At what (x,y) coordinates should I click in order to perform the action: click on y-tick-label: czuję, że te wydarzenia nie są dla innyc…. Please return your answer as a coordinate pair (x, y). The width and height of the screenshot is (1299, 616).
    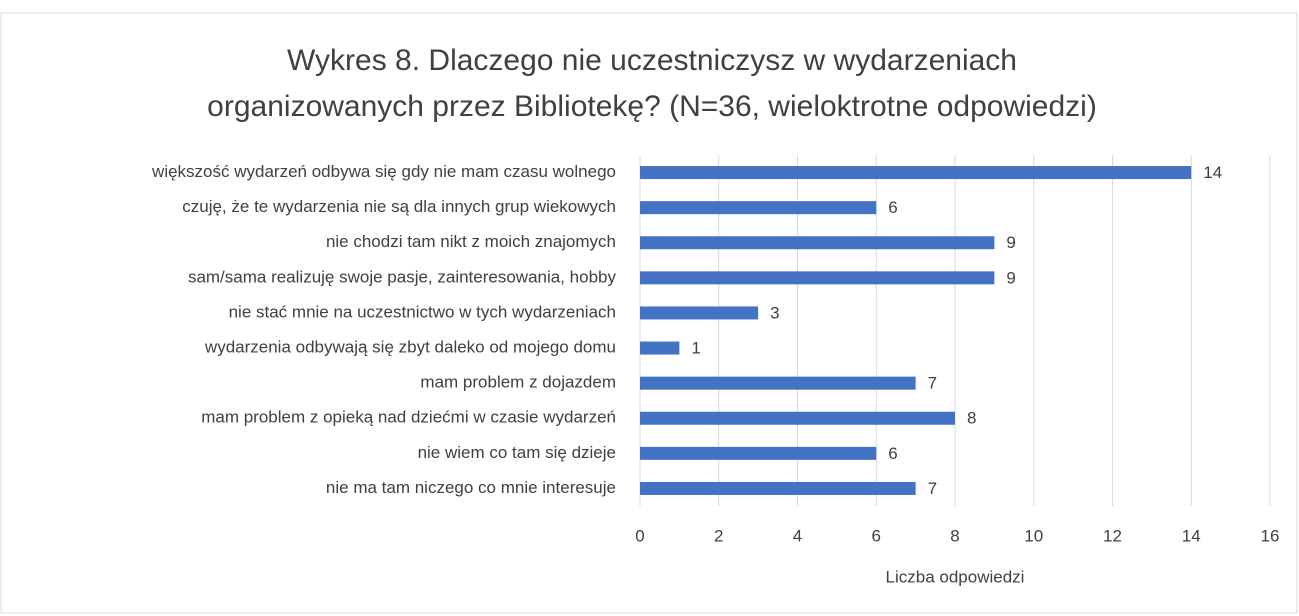
    Looking at the image, I should click on (399, 206).